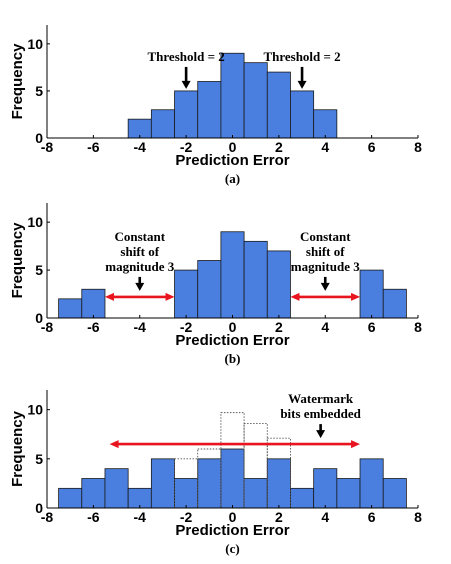 The width and height of the screenshot is (451, 564). I want to click on spread-arrow-head-left, so click(114, 444).